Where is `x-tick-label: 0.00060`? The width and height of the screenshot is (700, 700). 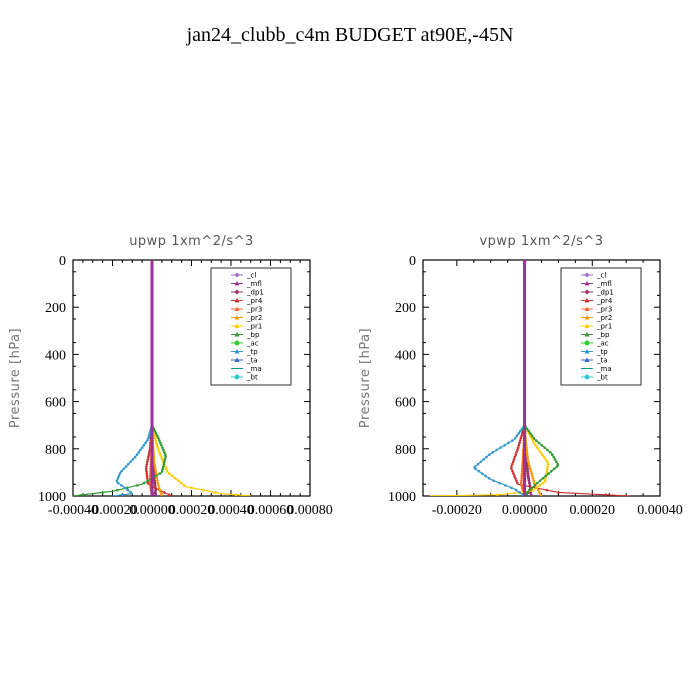
x-tick-label: 0.00060 is located at coordinates (271, 510).